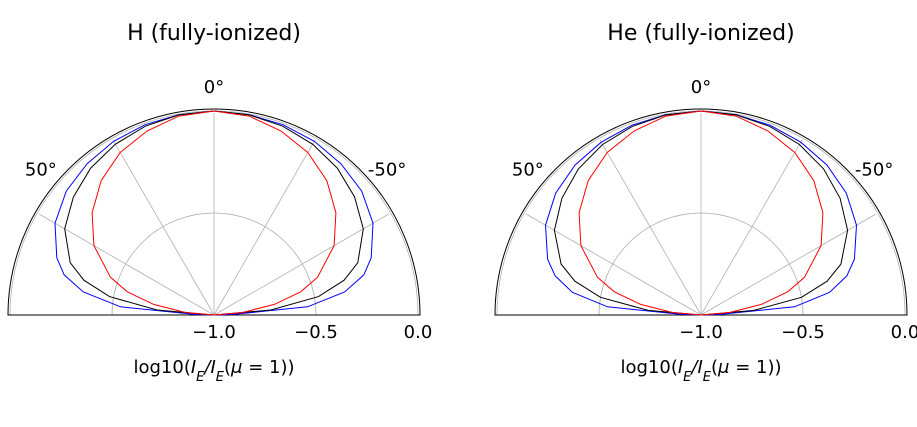 The width and height of the screenshot is (917, 427). I want to click on chart-title: H (fully-ionized), so click(214, 33).